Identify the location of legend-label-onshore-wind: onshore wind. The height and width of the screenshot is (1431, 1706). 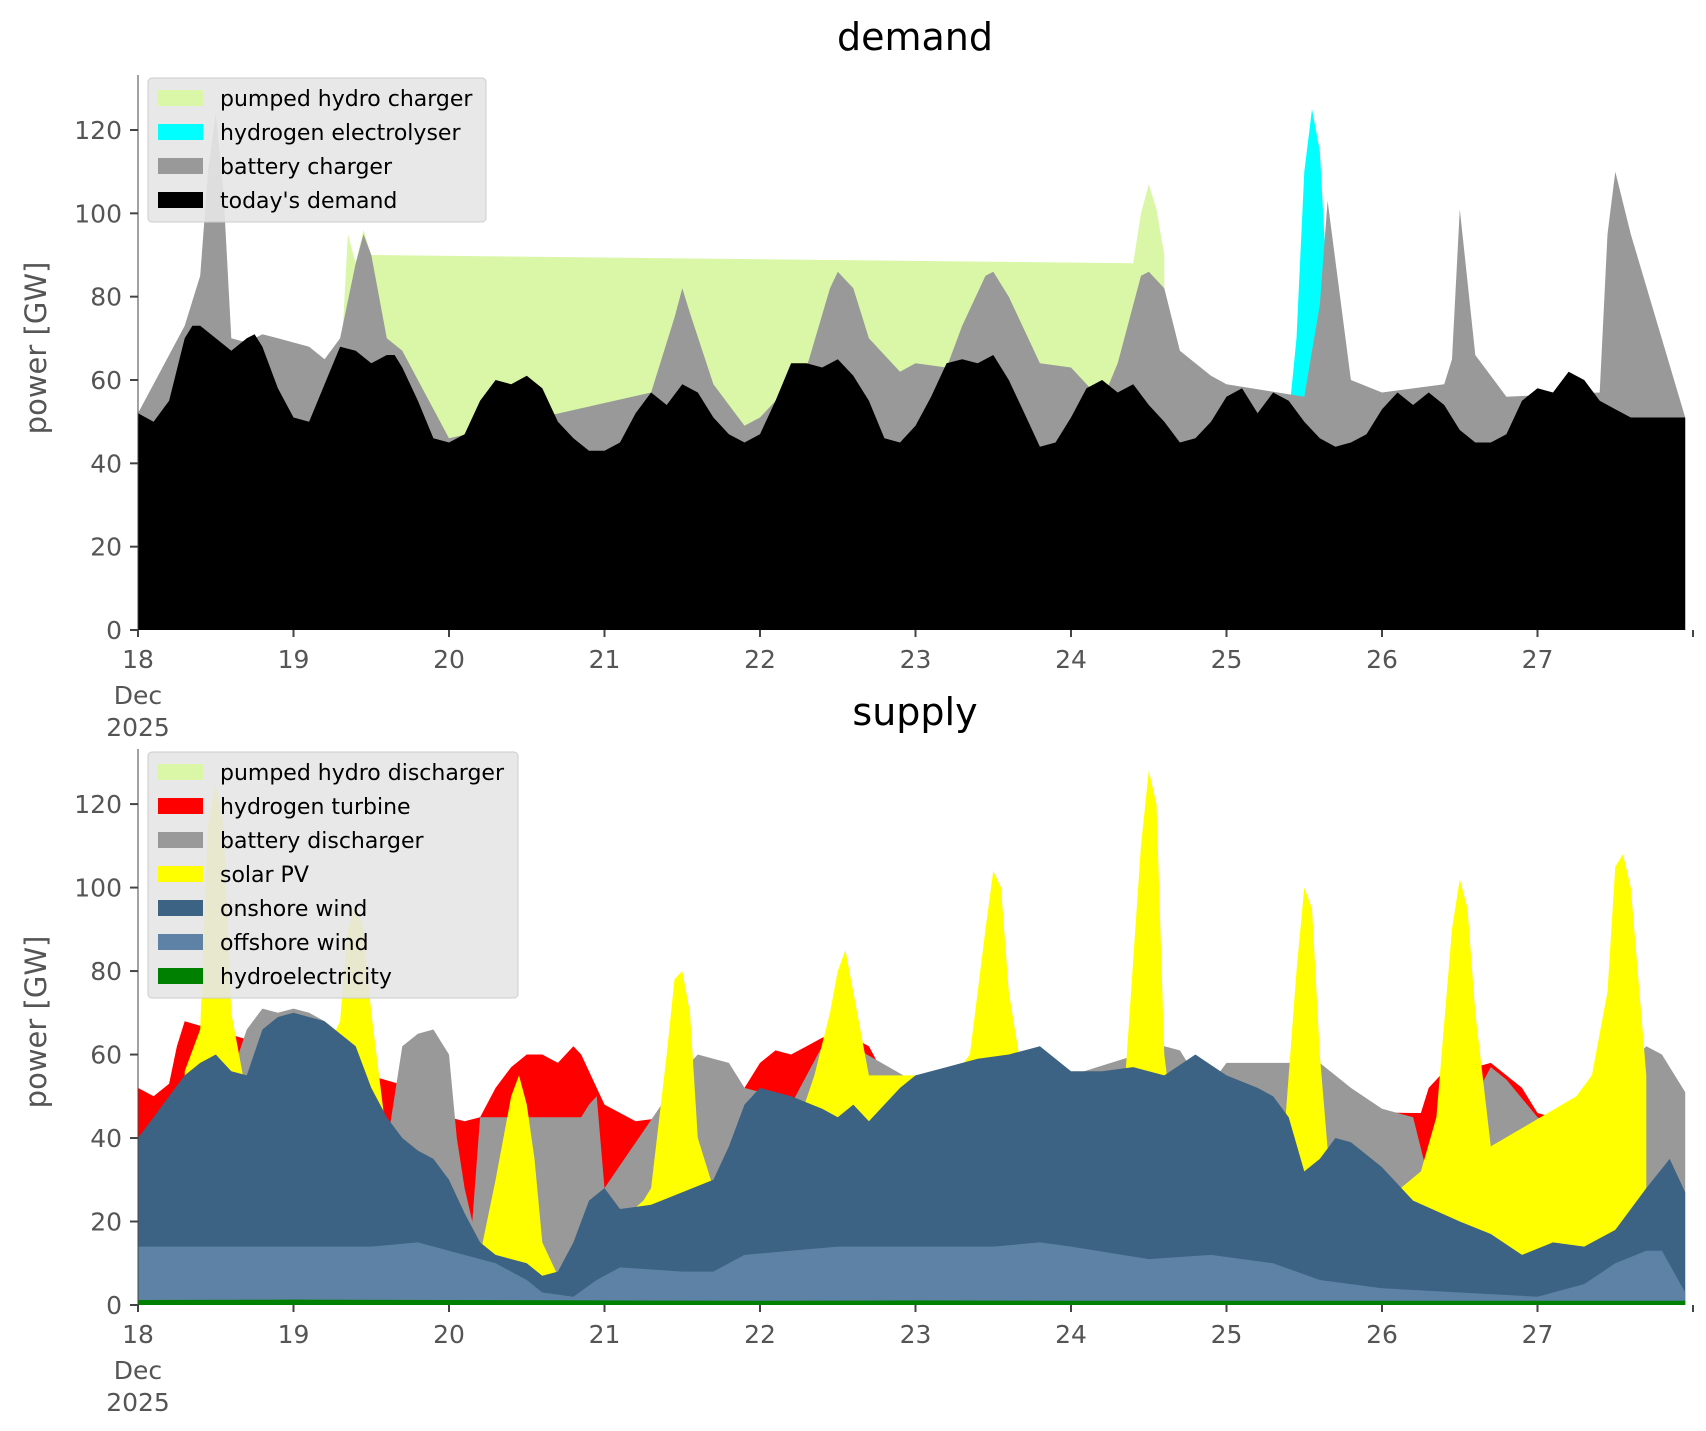
(293, 909).